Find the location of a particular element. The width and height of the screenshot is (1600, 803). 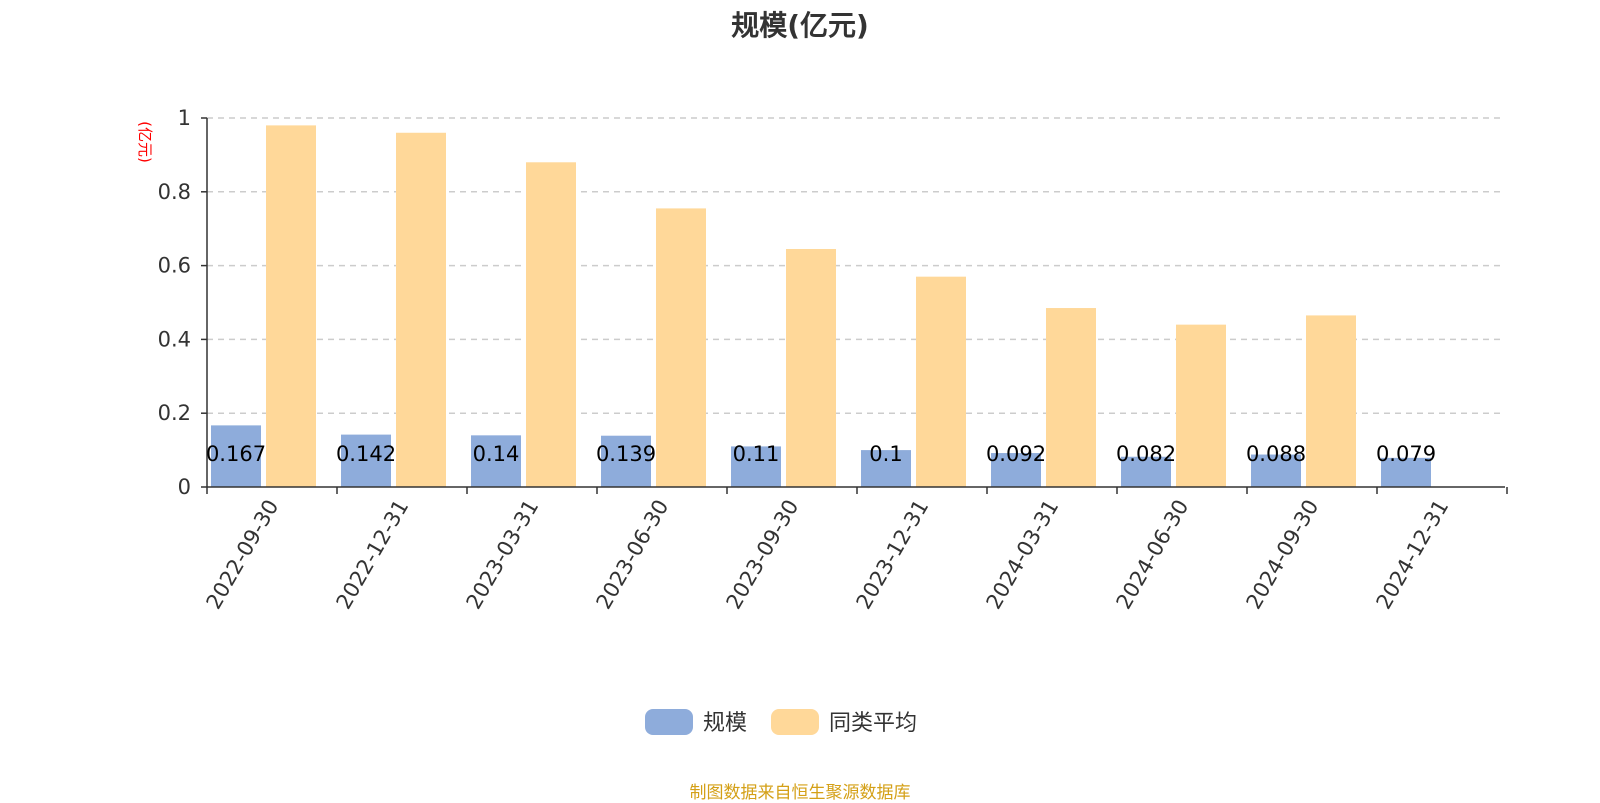

y-tick-label: 1 is located at coordinates (184, 118).